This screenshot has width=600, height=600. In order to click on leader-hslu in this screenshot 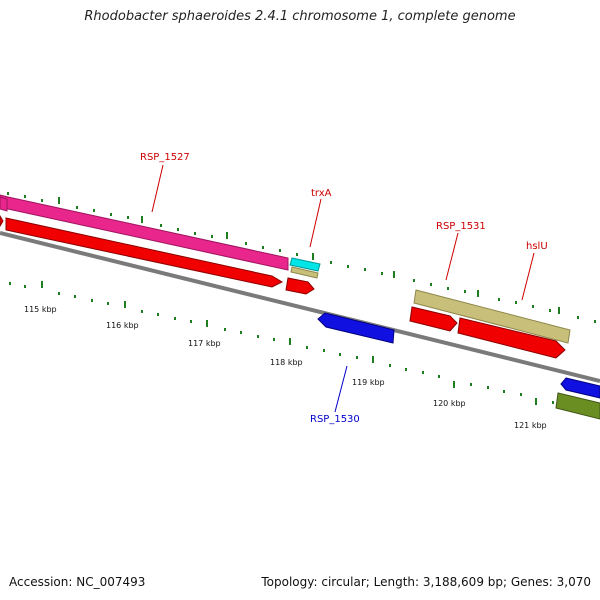, I will do `click(528, 276)`.